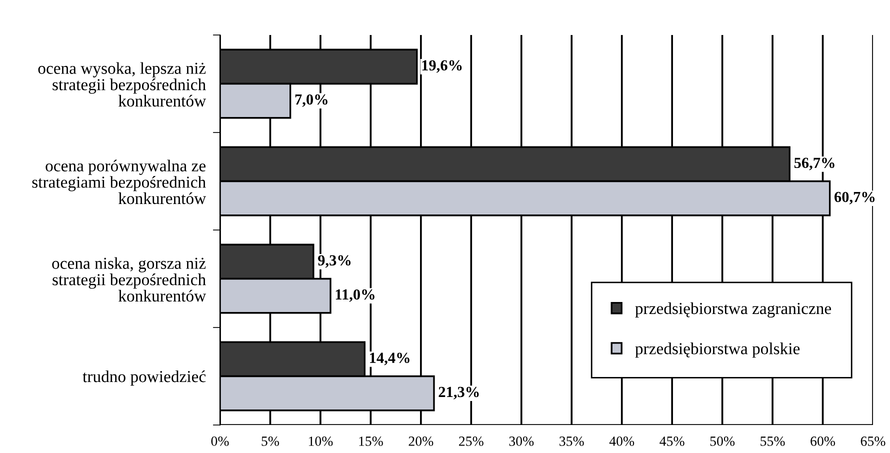 Image resolution: width=890 pixels, height=453 pixels. Describe the element at coordinates (355, 295) in the screenshot. I see `data-label: 11,0%` at that location.